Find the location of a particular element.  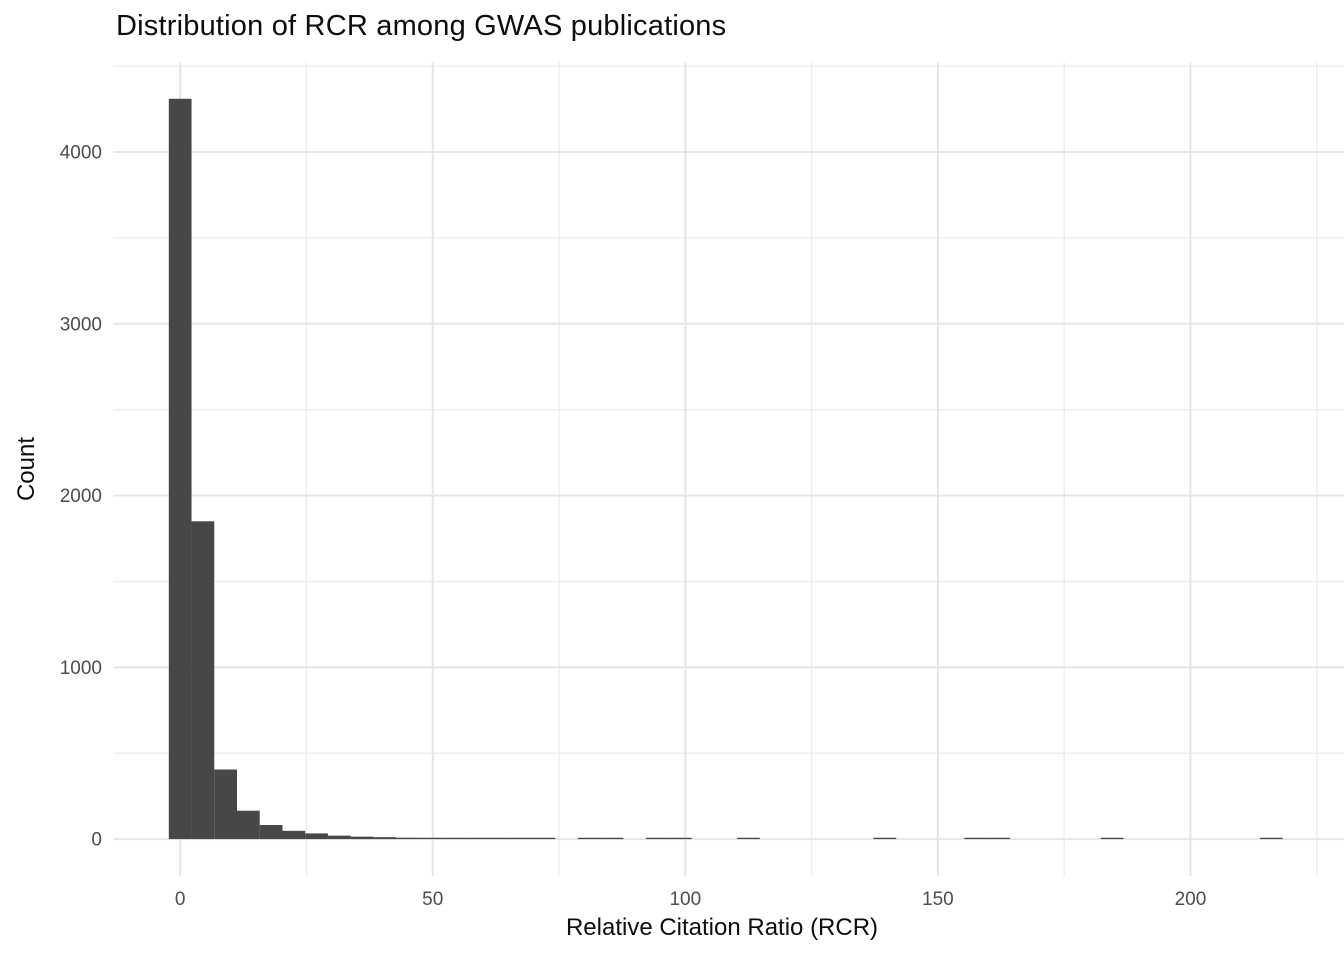

x-tick-label: 0 is located at coordinates (180, 899).